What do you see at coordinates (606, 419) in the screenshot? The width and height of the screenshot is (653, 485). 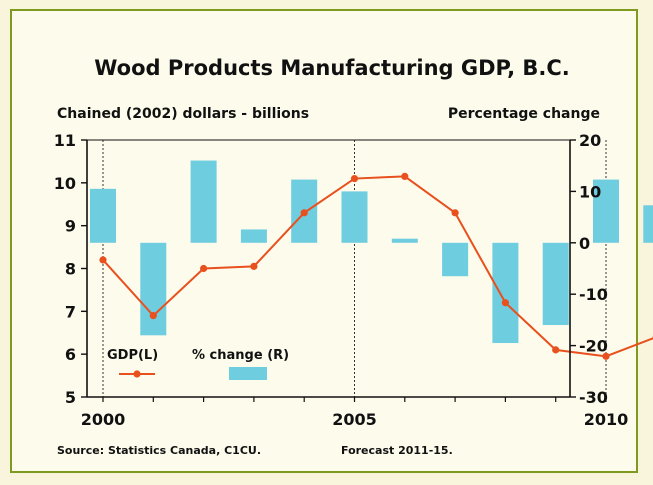 I see `x-tick-label-2010: 2010` at bounding box center [606, 419].